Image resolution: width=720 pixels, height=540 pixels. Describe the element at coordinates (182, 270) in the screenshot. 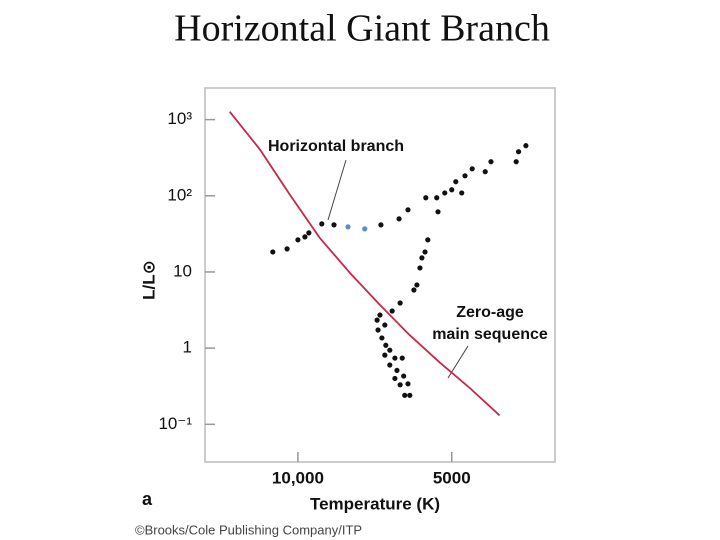

I see `y-tick-label: 10` at that location.